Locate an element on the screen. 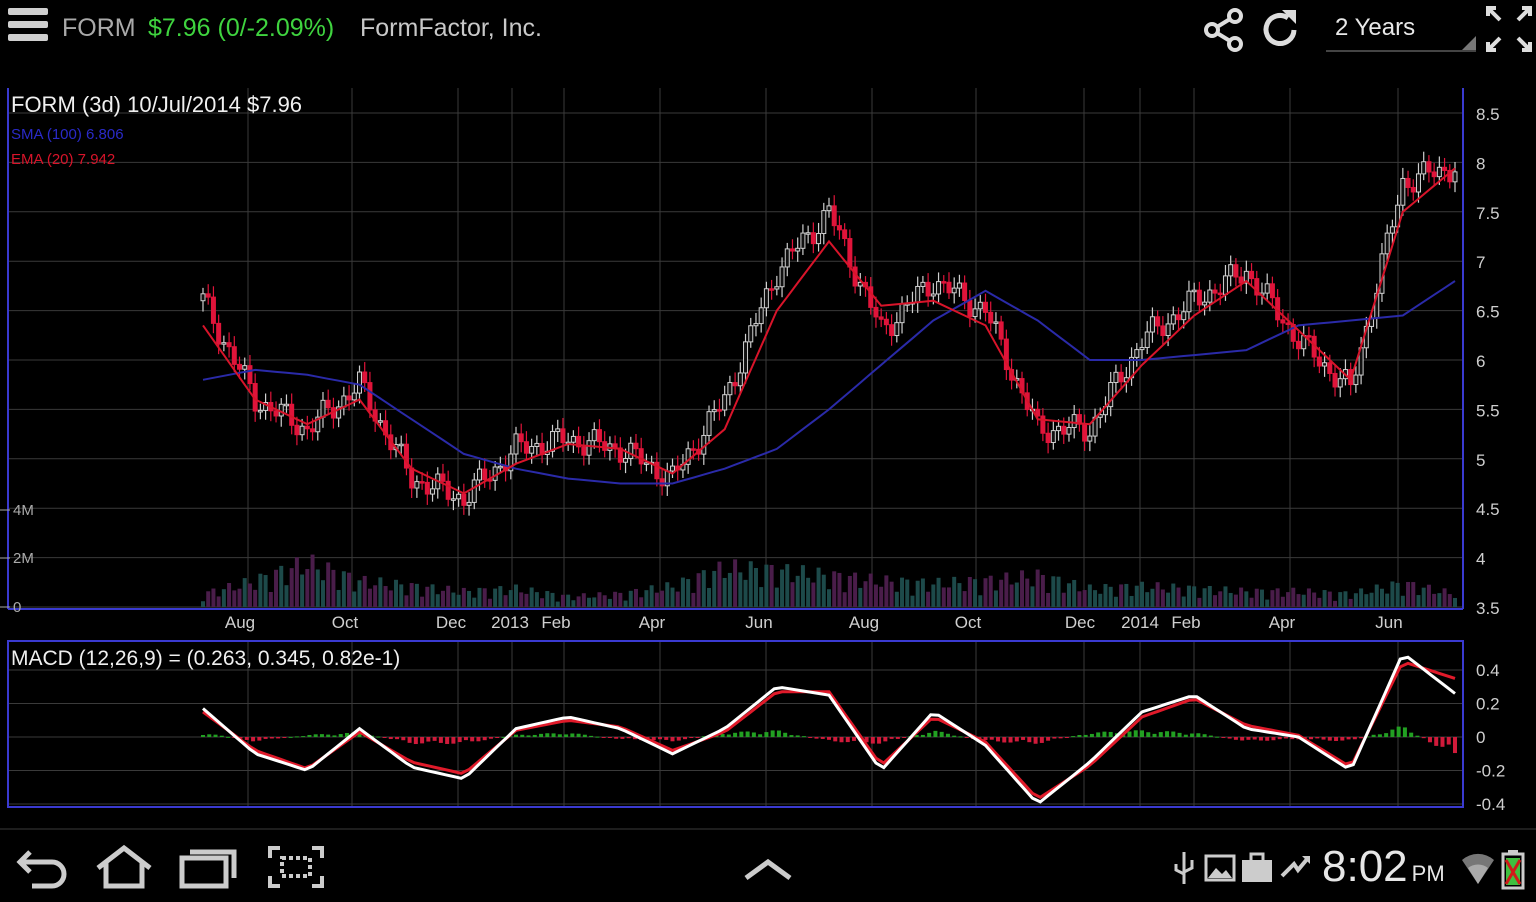 This screenshot has width=1536, height=902. screenshot-icon is located at coordinates (296, 867).